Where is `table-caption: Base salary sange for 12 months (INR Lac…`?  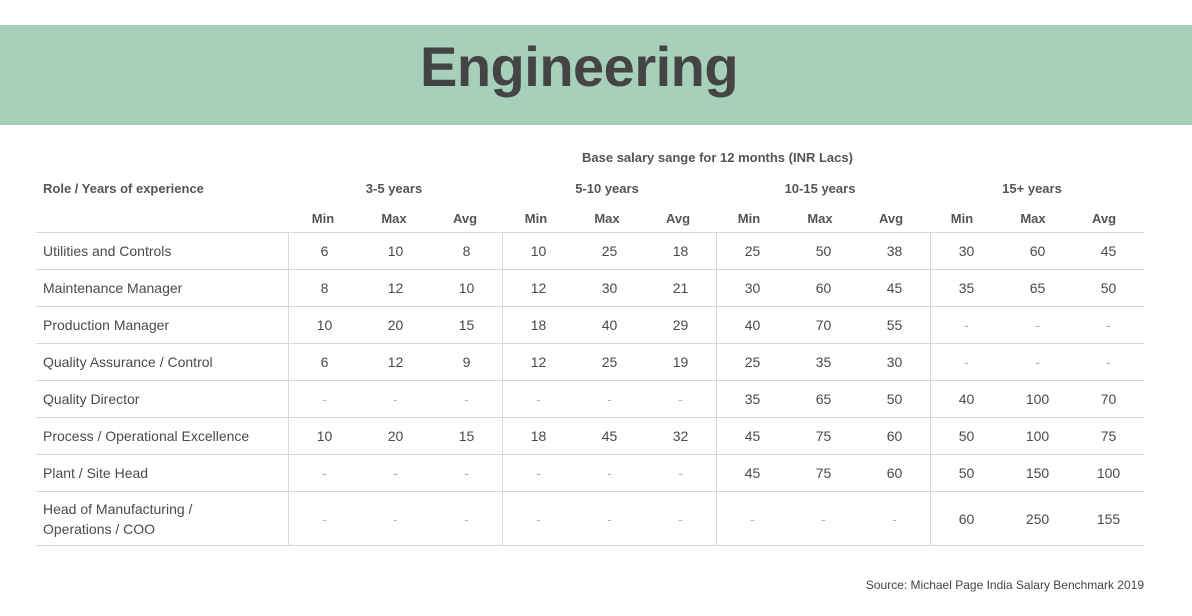
table-caption: Base salary sange for 12 months (INR Lac… is located at coordinates (717, 157).